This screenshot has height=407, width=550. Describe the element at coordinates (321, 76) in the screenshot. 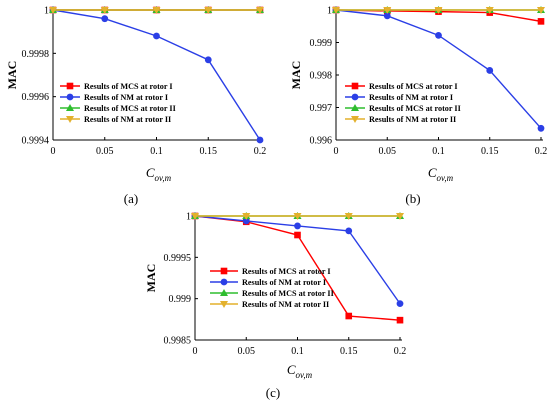

I see `y-tick-label: 0.998` at that location.